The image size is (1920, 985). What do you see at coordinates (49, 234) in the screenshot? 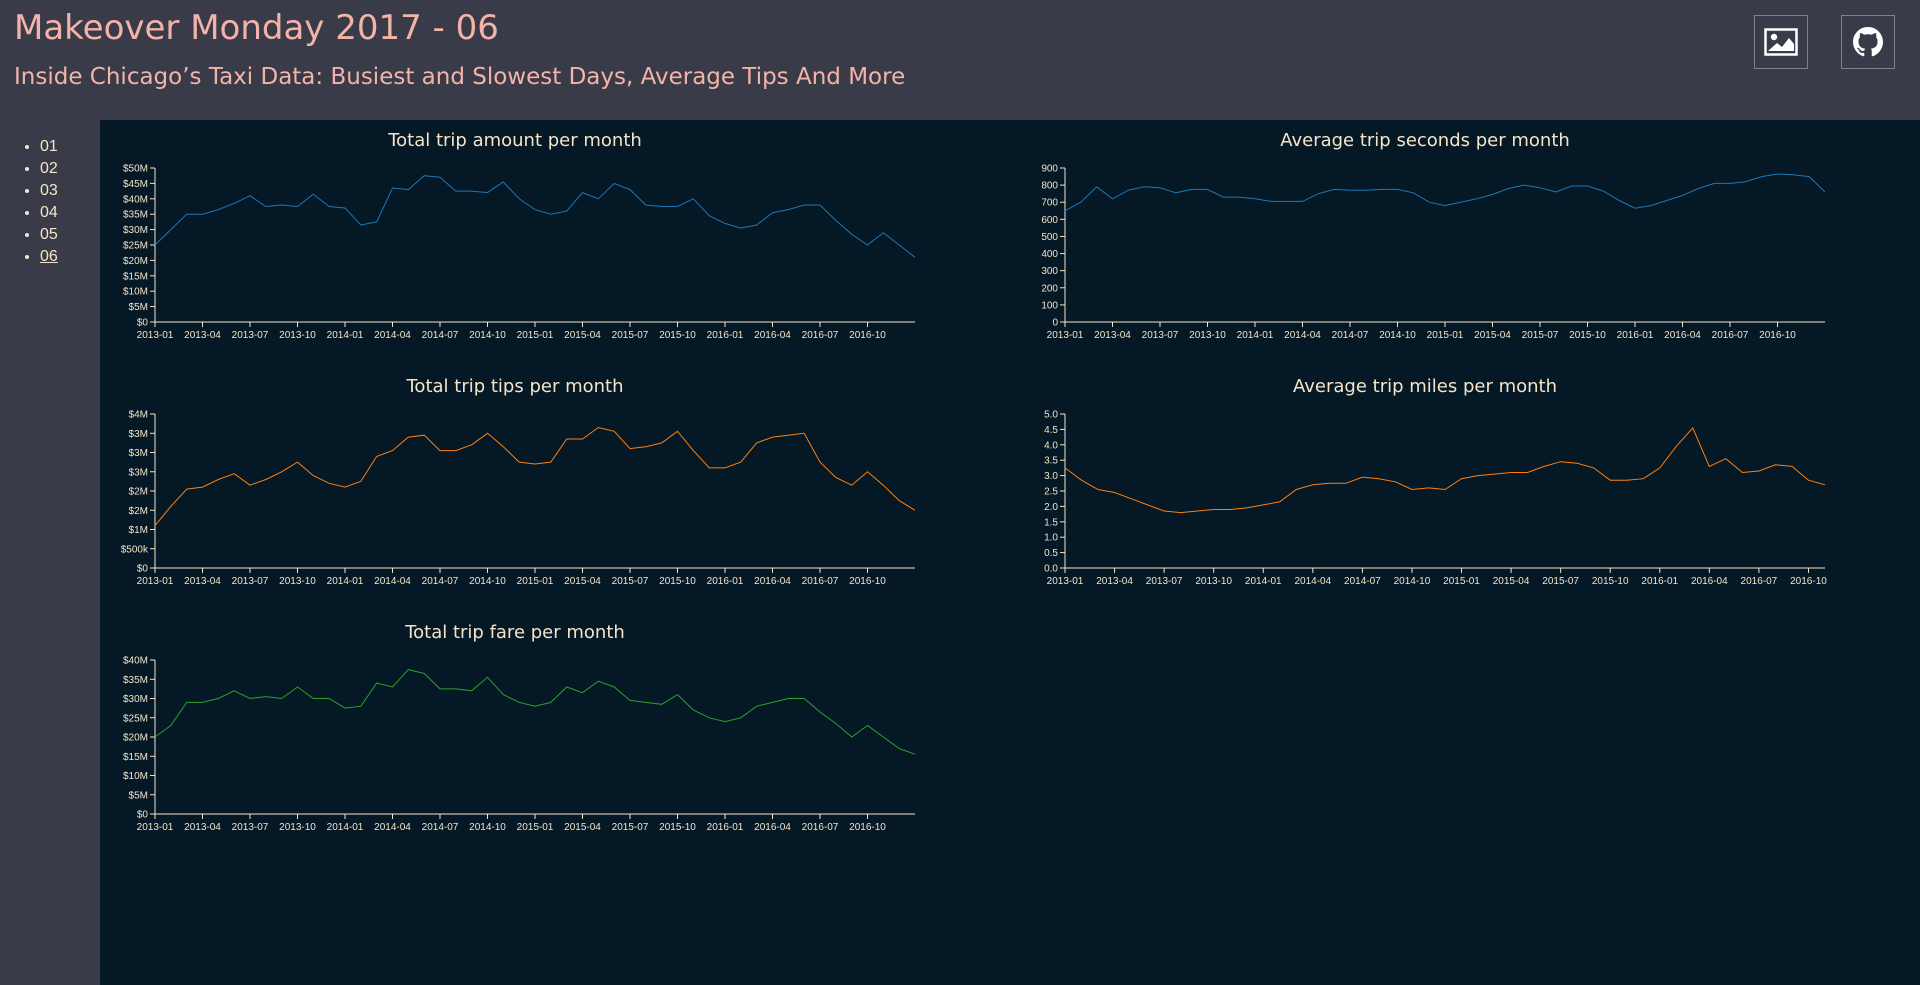
I see `sidebar-item-label: 05` at bounding box center [49, 234].